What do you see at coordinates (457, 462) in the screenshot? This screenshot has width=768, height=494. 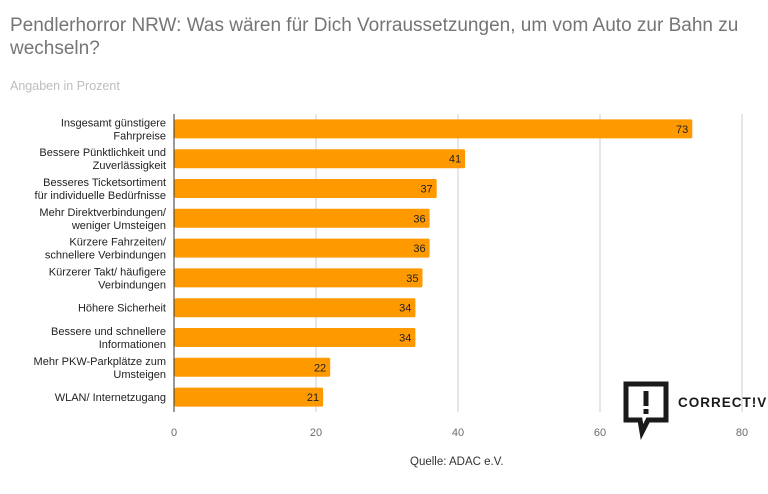 I see `source-note: Quelle: ADAC e.V.` at bounding box center [457, 462].